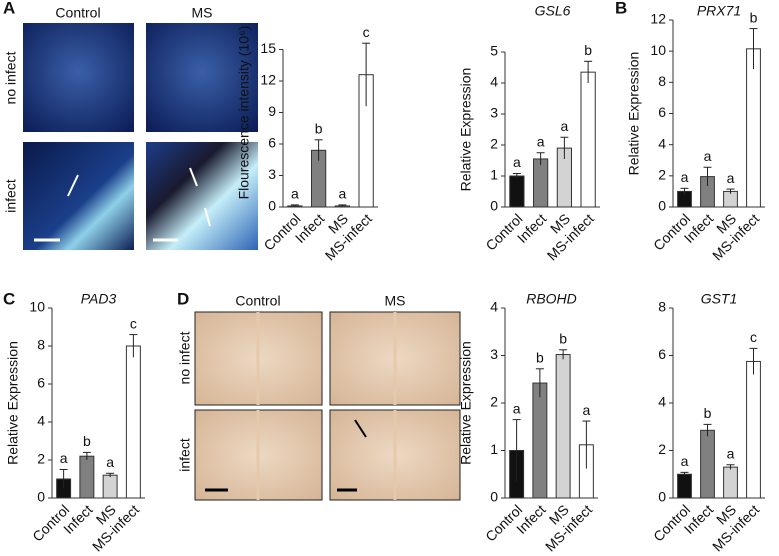 The height and width of the screenshot is (556, 779). Describe the element at coordinates (719, 11) in the screenshot. I see `chart-title: PRX71` at that location.